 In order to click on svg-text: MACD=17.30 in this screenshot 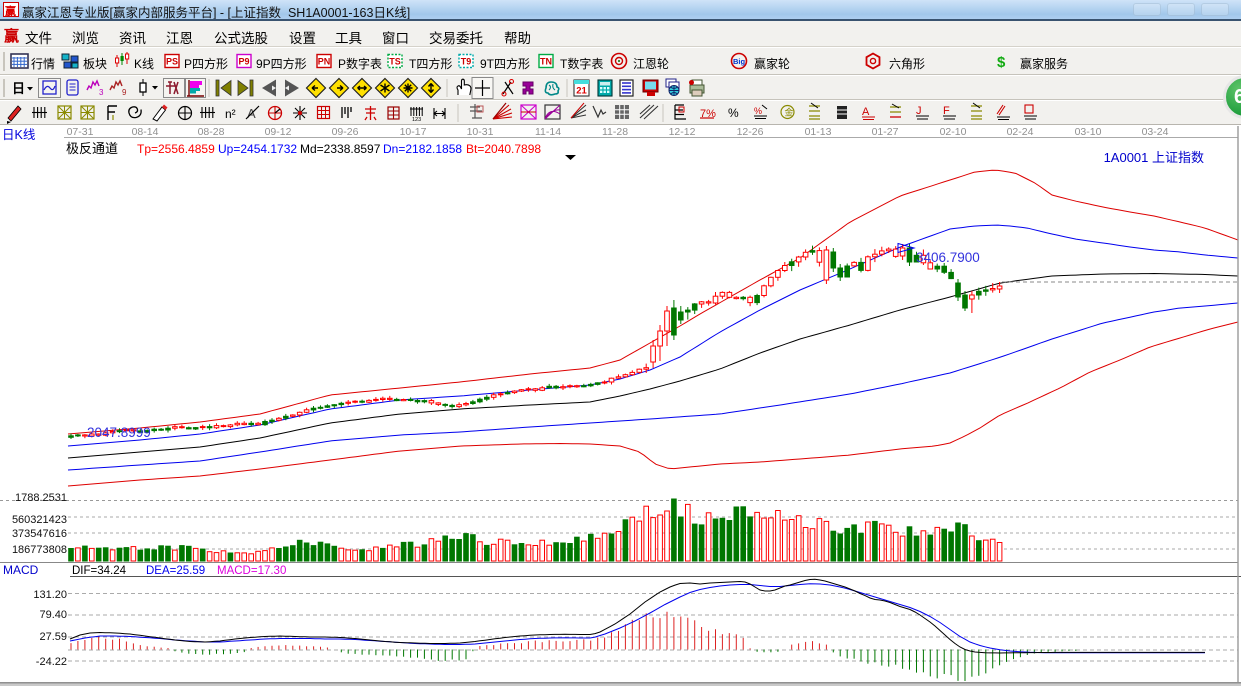, I will do `click(251, 571)`.